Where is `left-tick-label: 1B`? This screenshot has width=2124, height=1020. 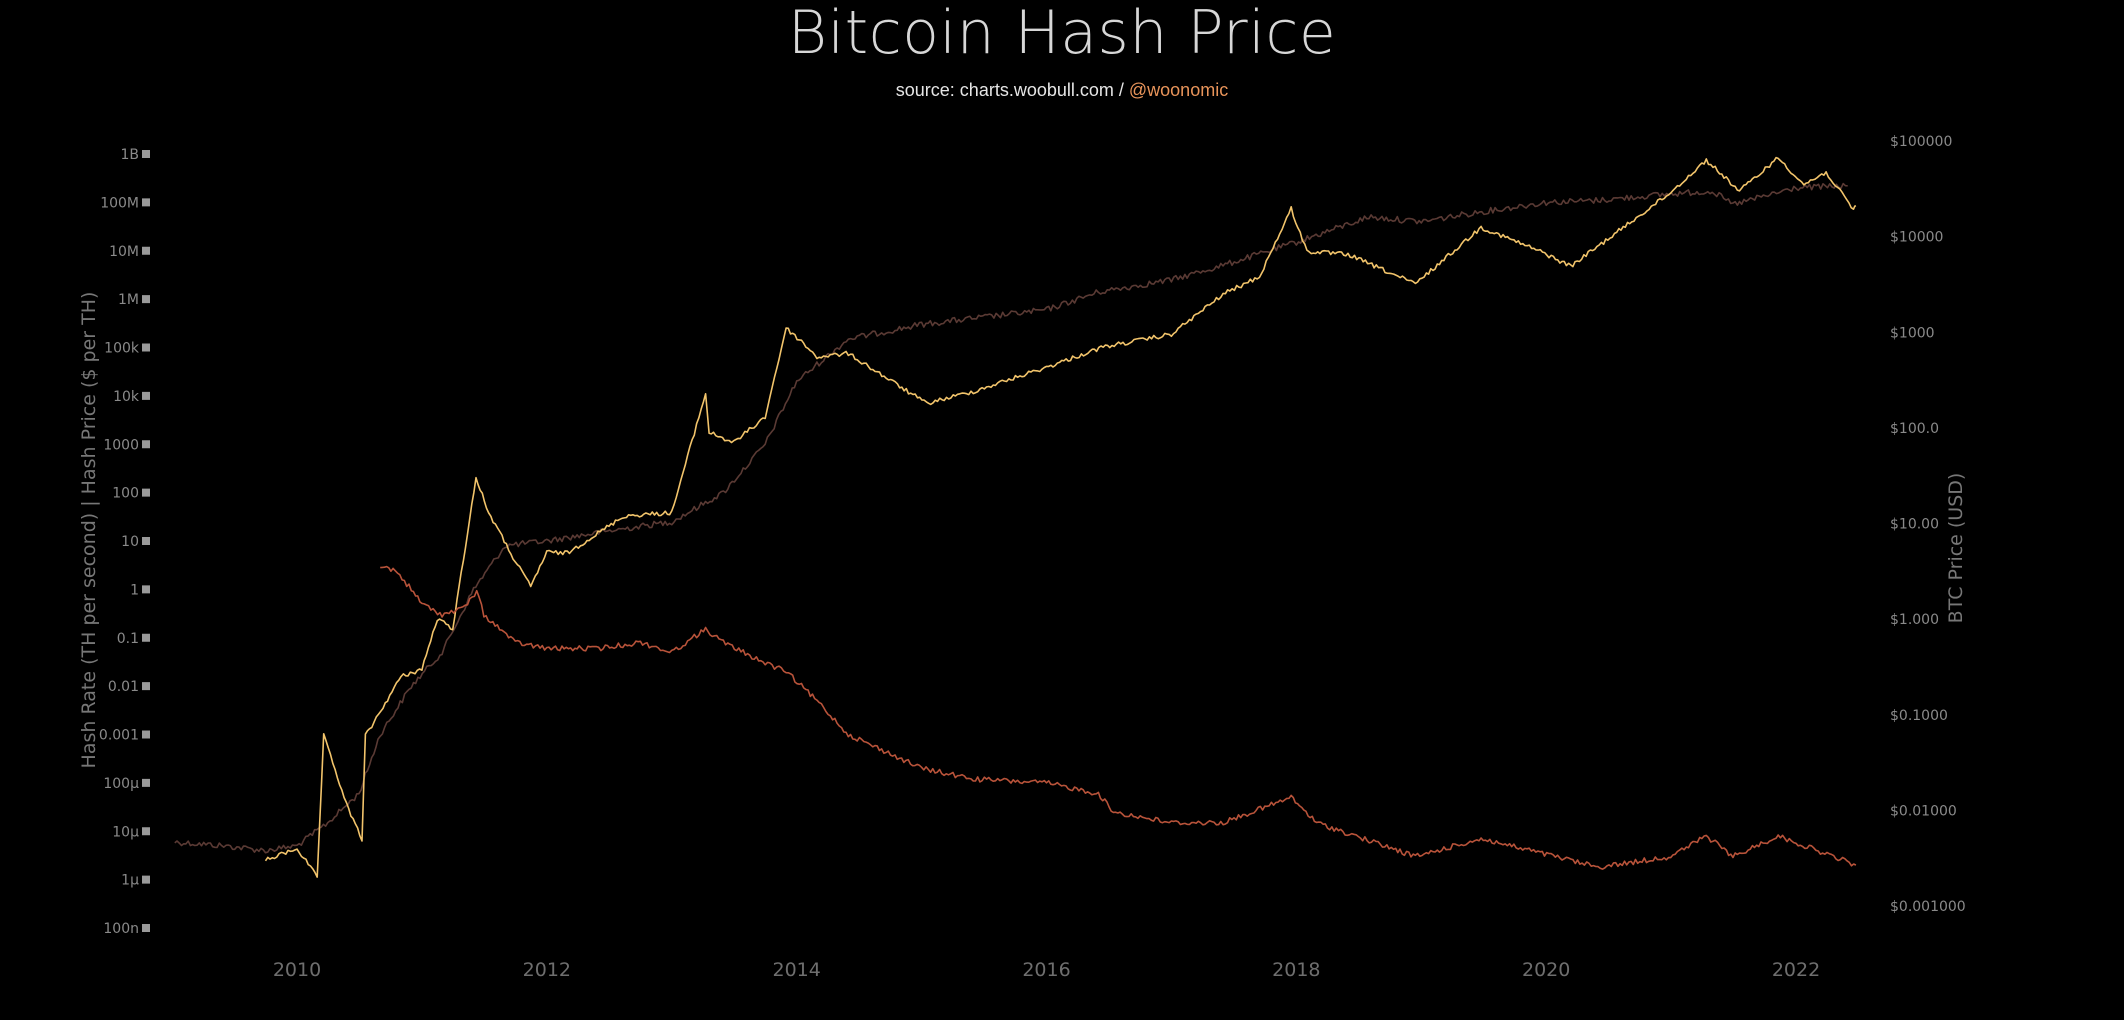
left-tick-label: 1B is located at coordinates (129, 155).